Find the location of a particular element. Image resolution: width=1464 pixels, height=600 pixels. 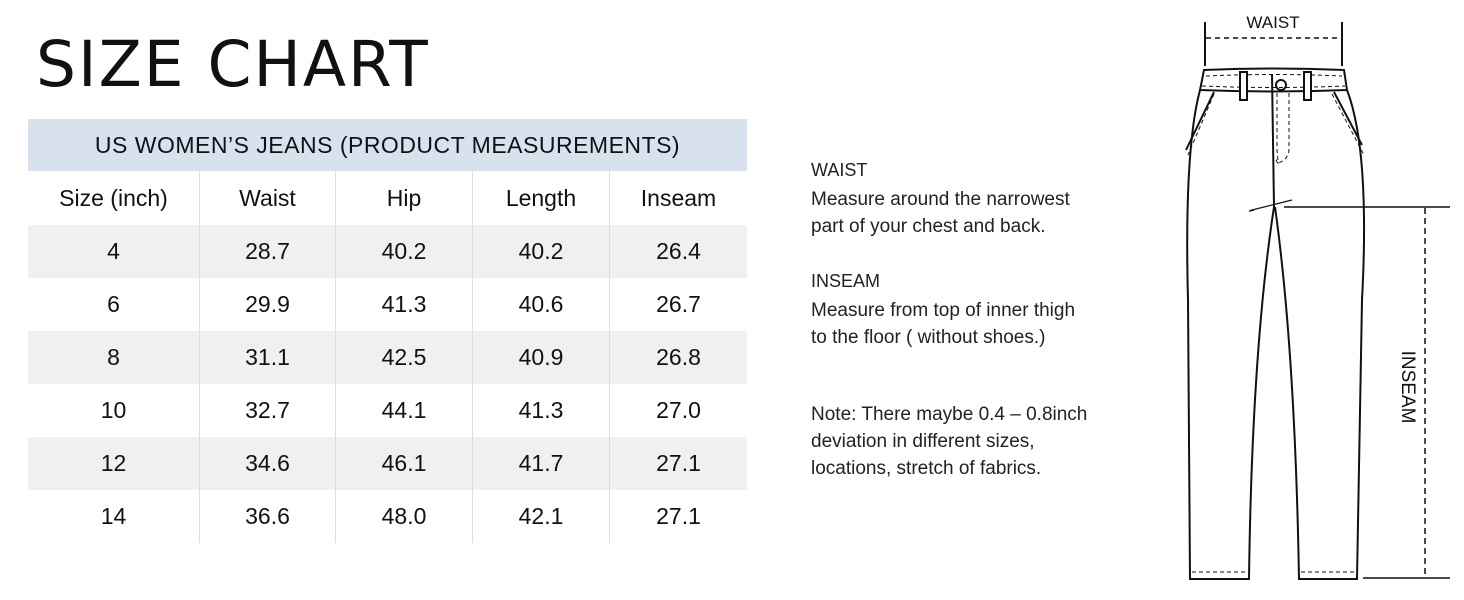

table-row: 8 31.1 42.5 40.9 26.8 is located at coordinates (387, 357).